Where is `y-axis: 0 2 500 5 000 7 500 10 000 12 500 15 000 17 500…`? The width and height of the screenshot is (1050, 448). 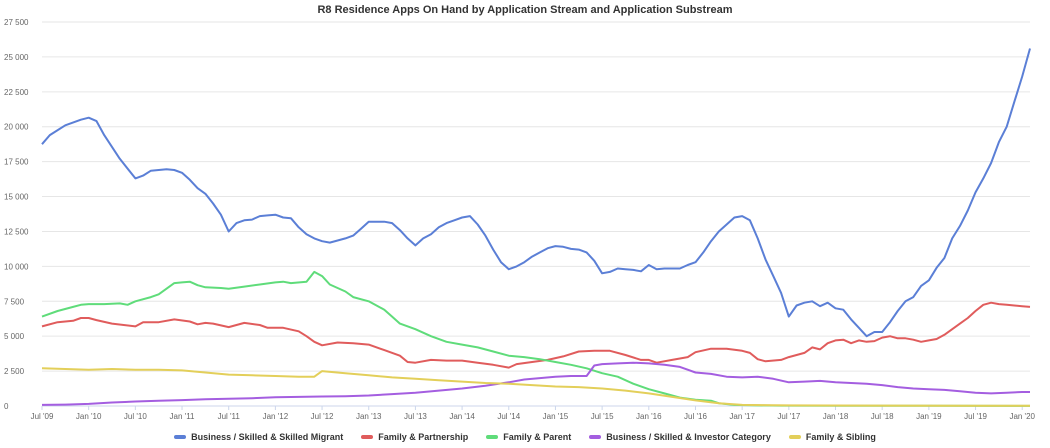 y-axis: 0 2 500 5 000 7 500 10 000 12 500 15 000 17 500… is located at coordinates (16, 214).